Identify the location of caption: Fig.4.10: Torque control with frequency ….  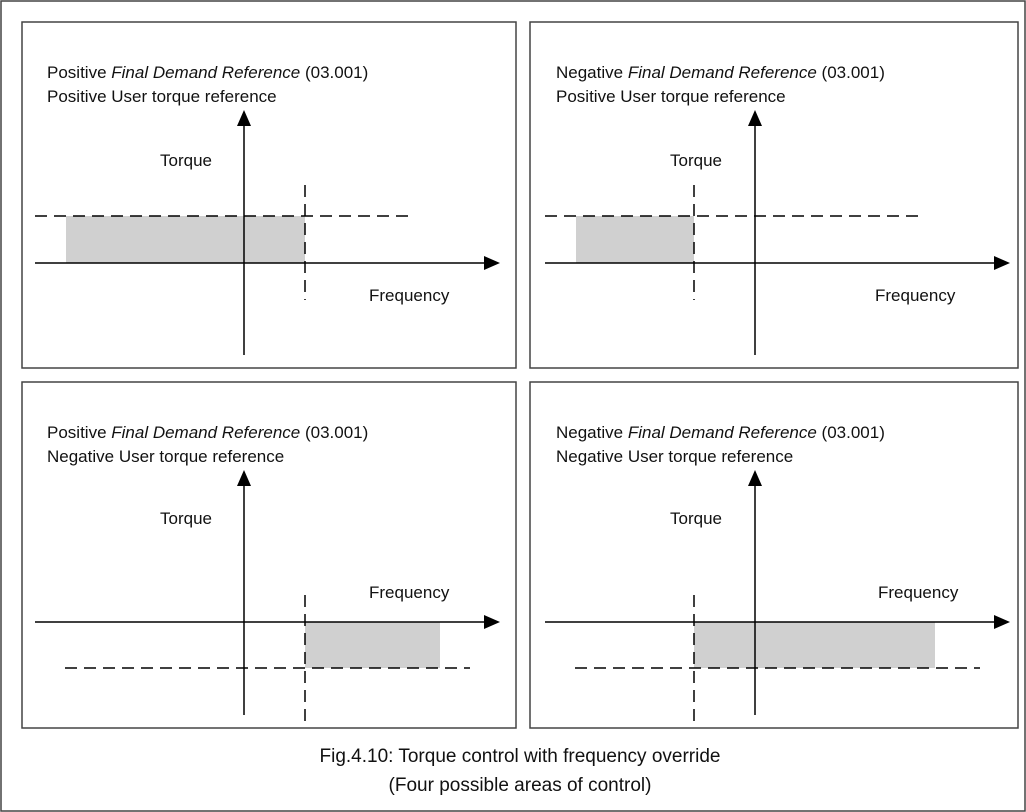
(520, 756).